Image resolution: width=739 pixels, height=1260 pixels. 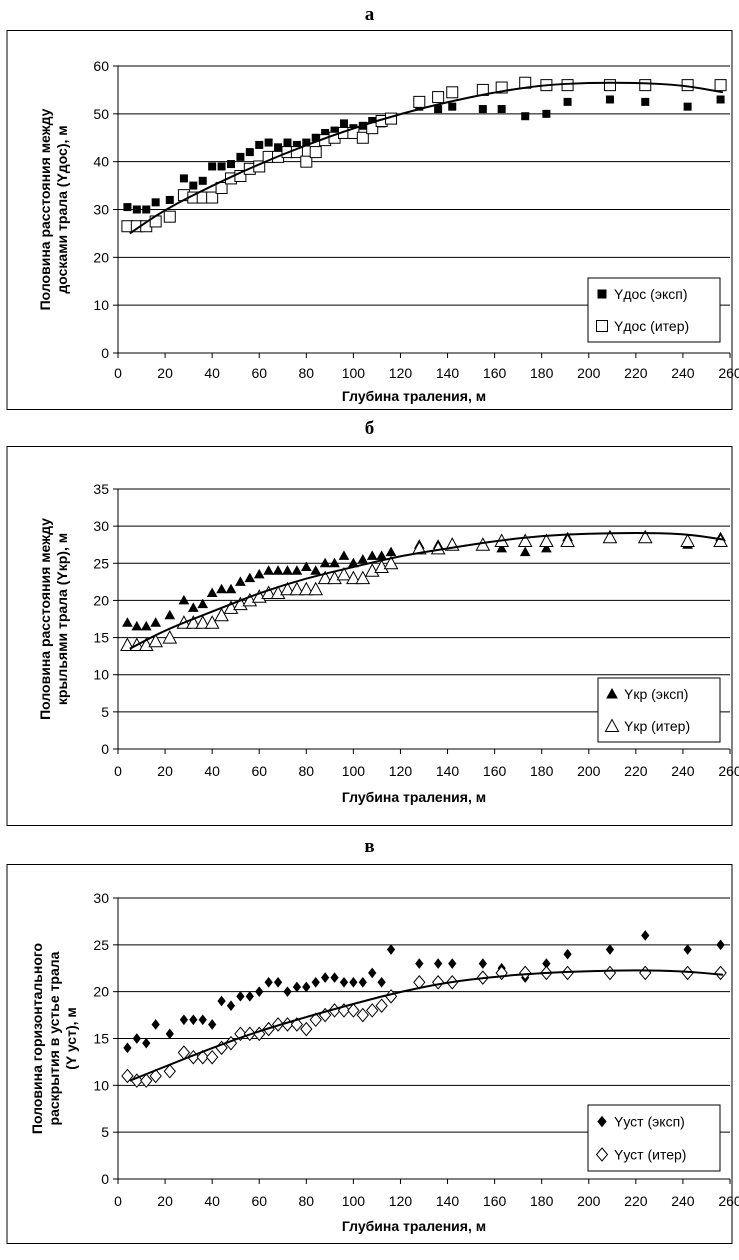 I want to click on series-experimental, so click(x=424, y=581).